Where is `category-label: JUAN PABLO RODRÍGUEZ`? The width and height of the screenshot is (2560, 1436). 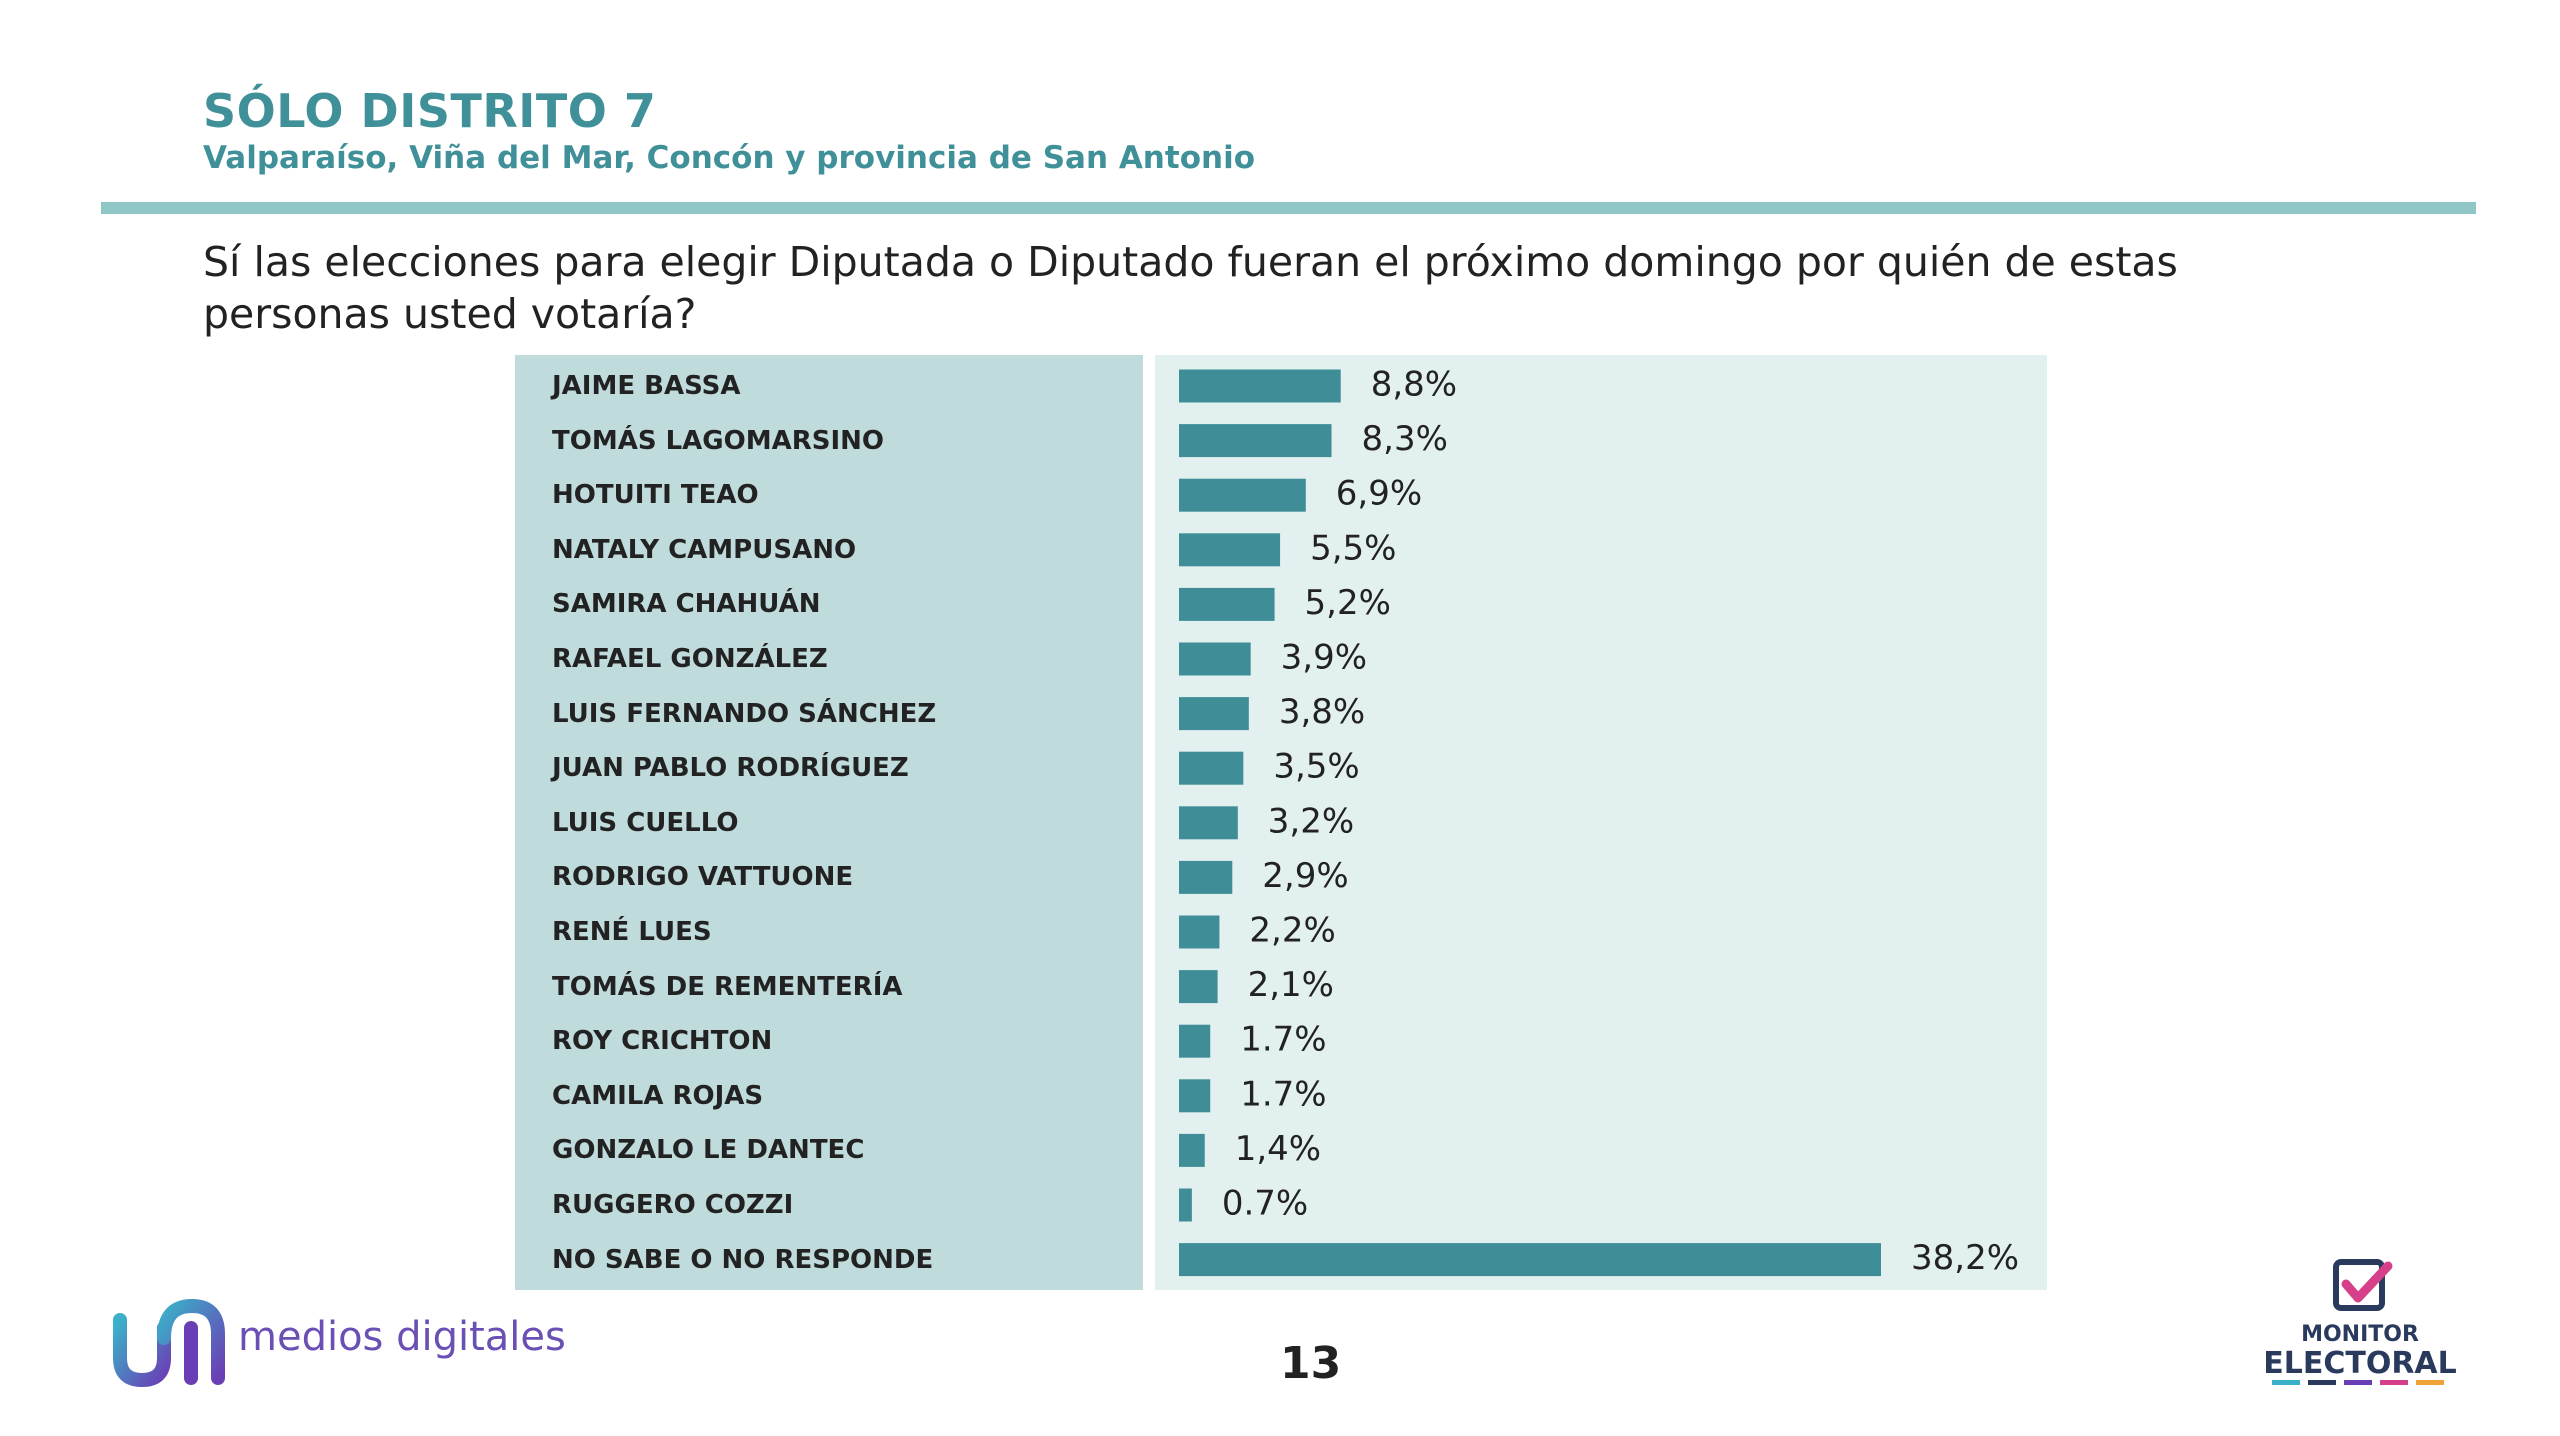
category-label: JUAN PABLO RODRÍGUEZ is located at coordinates (730, 768).